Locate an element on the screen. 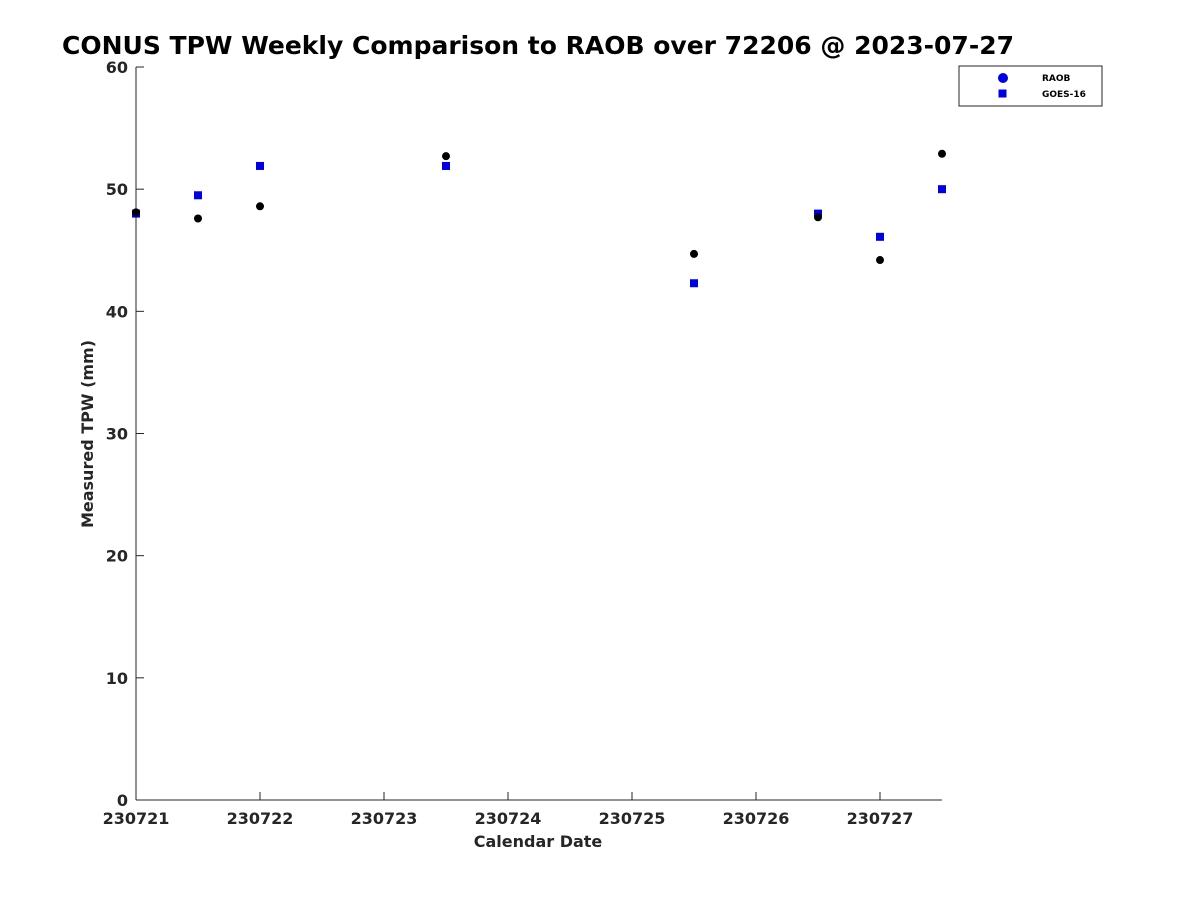  y-tick-label: 30 is located at coordinates (117, 434).